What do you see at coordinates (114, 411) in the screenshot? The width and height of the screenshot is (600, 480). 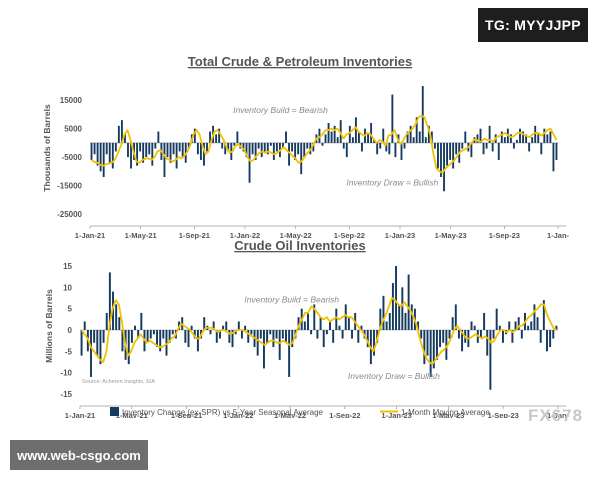 I see `legend-bar-swatch` at bounding box center [114, 411].